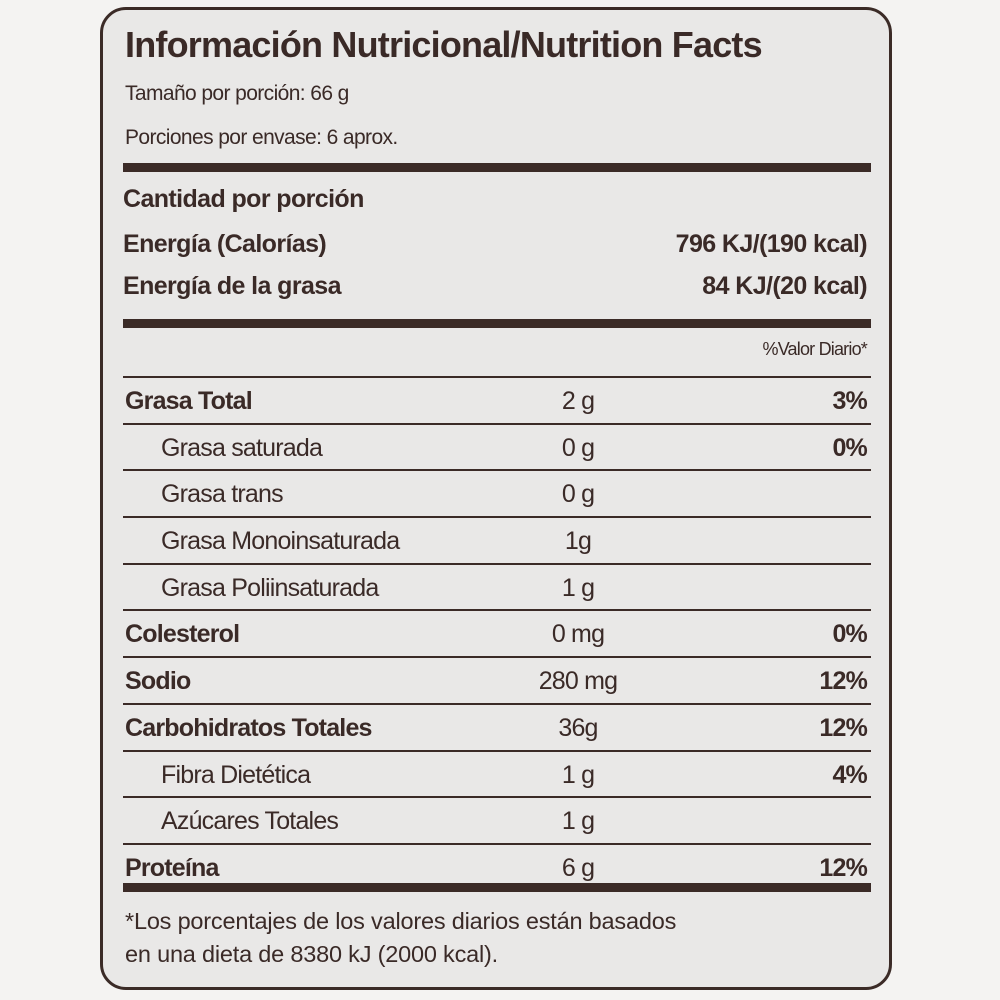  I want to click on nutrient-amount: 6 g, so click(578, 867).